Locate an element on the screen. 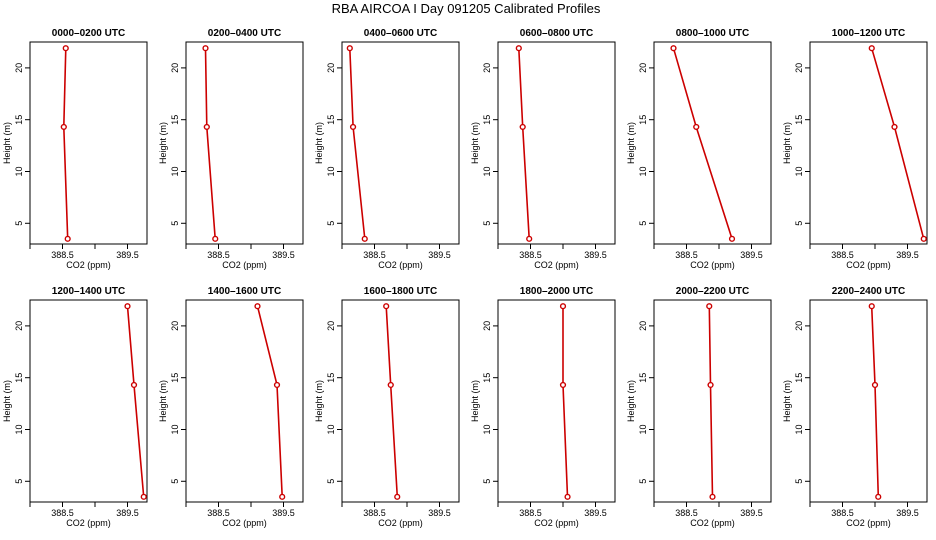  panel-title: 1000–1200 UTC is located at coordinates (868, 33).